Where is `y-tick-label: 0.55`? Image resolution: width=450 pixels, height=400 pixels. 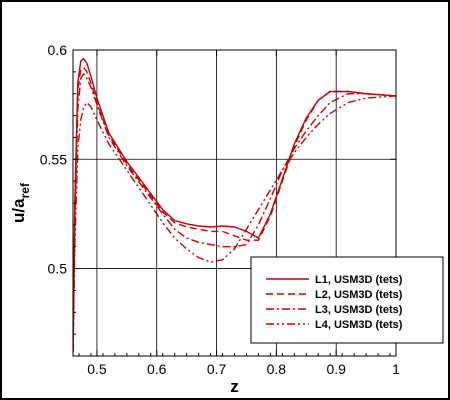
y-tick-label: 0.55 is located at coordinates (53, 159).